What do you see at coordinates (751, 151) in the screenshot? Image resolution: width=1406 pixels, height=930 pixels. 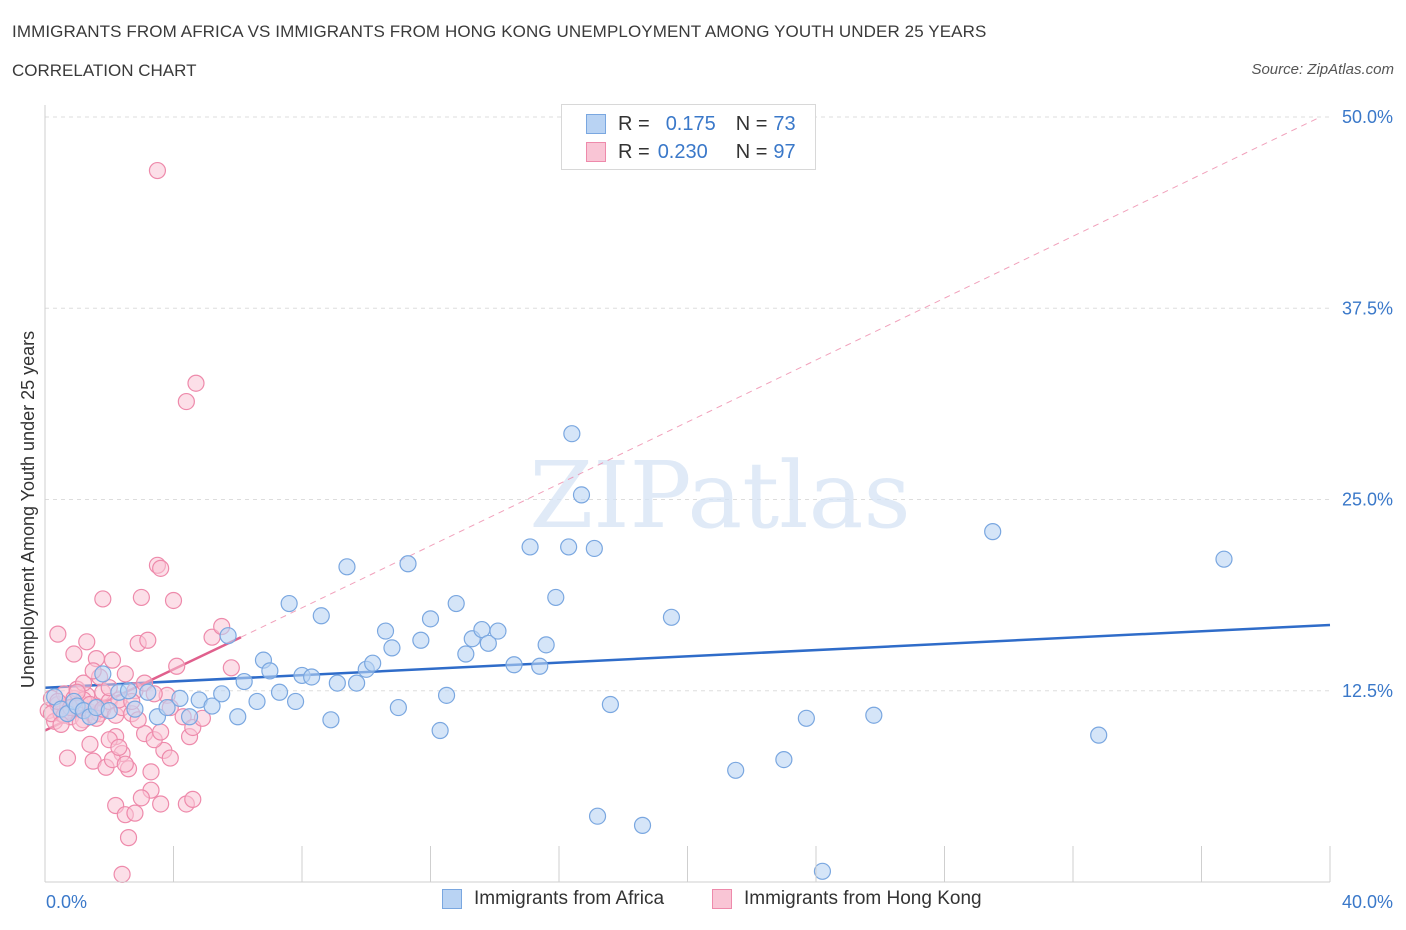 I see `hongkong-n-label: N =` at bounding box center [751, 151].